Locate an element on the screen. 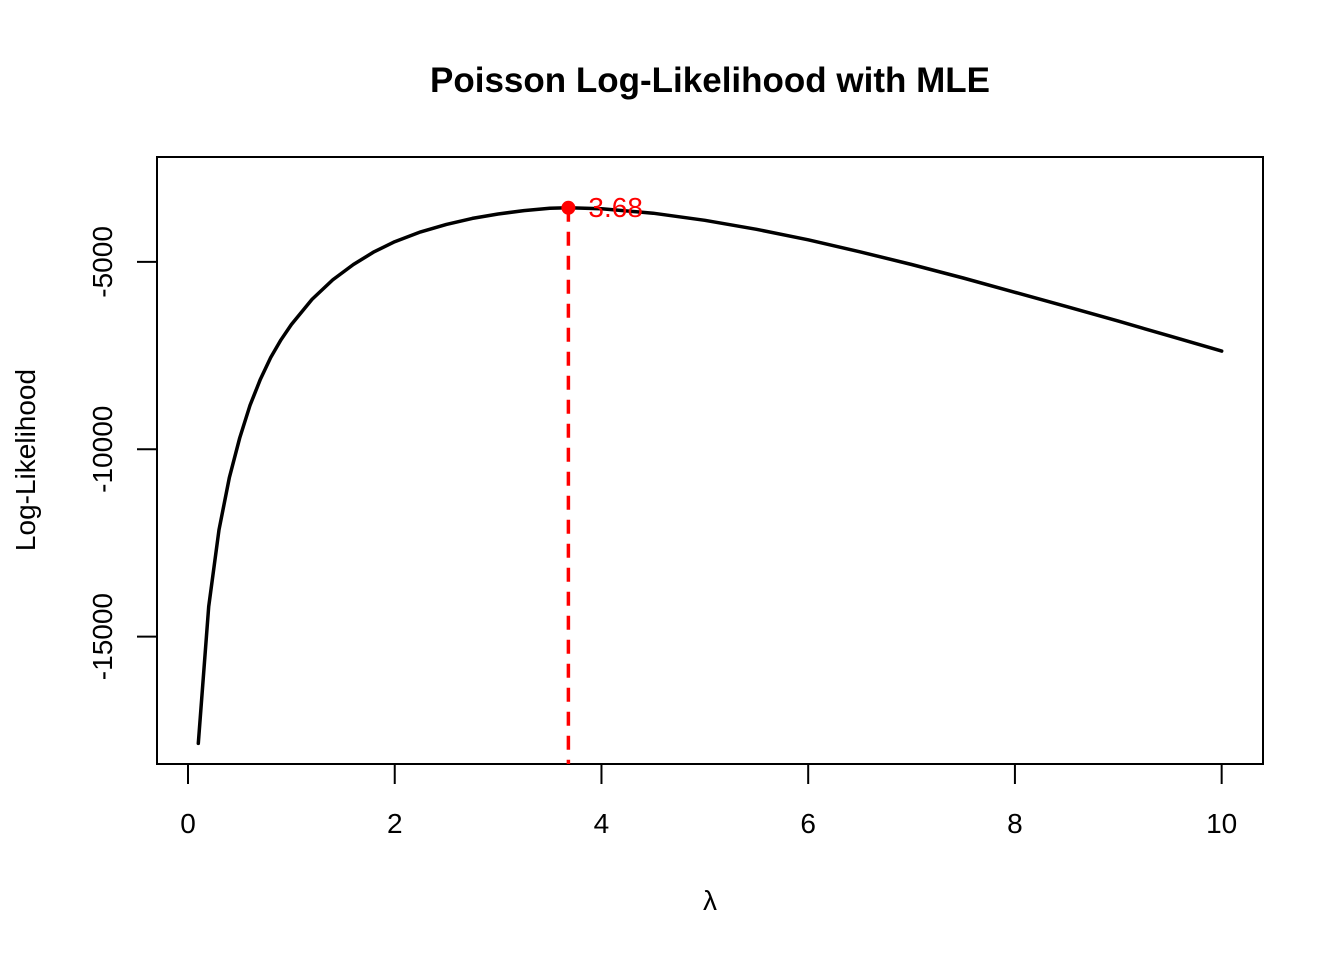 The image size is (1344, 960). chart-title: Poisson Log-Likelihood with MLE is located at coordinates (710, 80).